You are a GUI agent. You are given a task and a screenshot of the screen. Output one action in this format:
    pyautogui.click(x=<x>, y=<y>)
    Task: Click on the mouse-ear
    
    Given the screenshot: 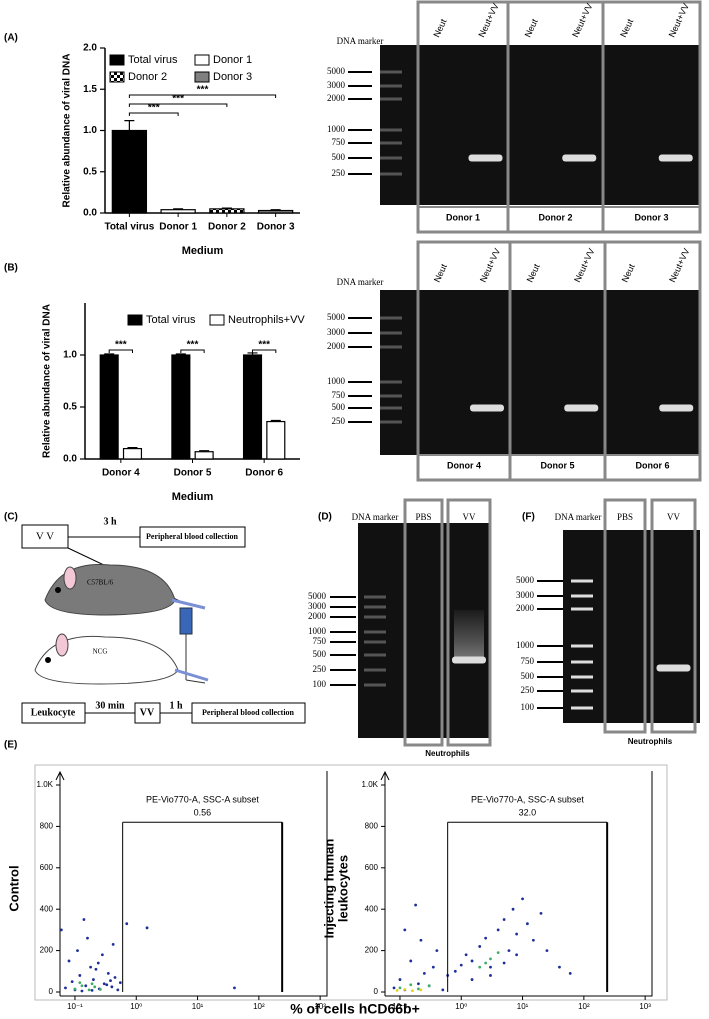 What is the action you would take?
    pyautogui.click(x=62, y=645)
    